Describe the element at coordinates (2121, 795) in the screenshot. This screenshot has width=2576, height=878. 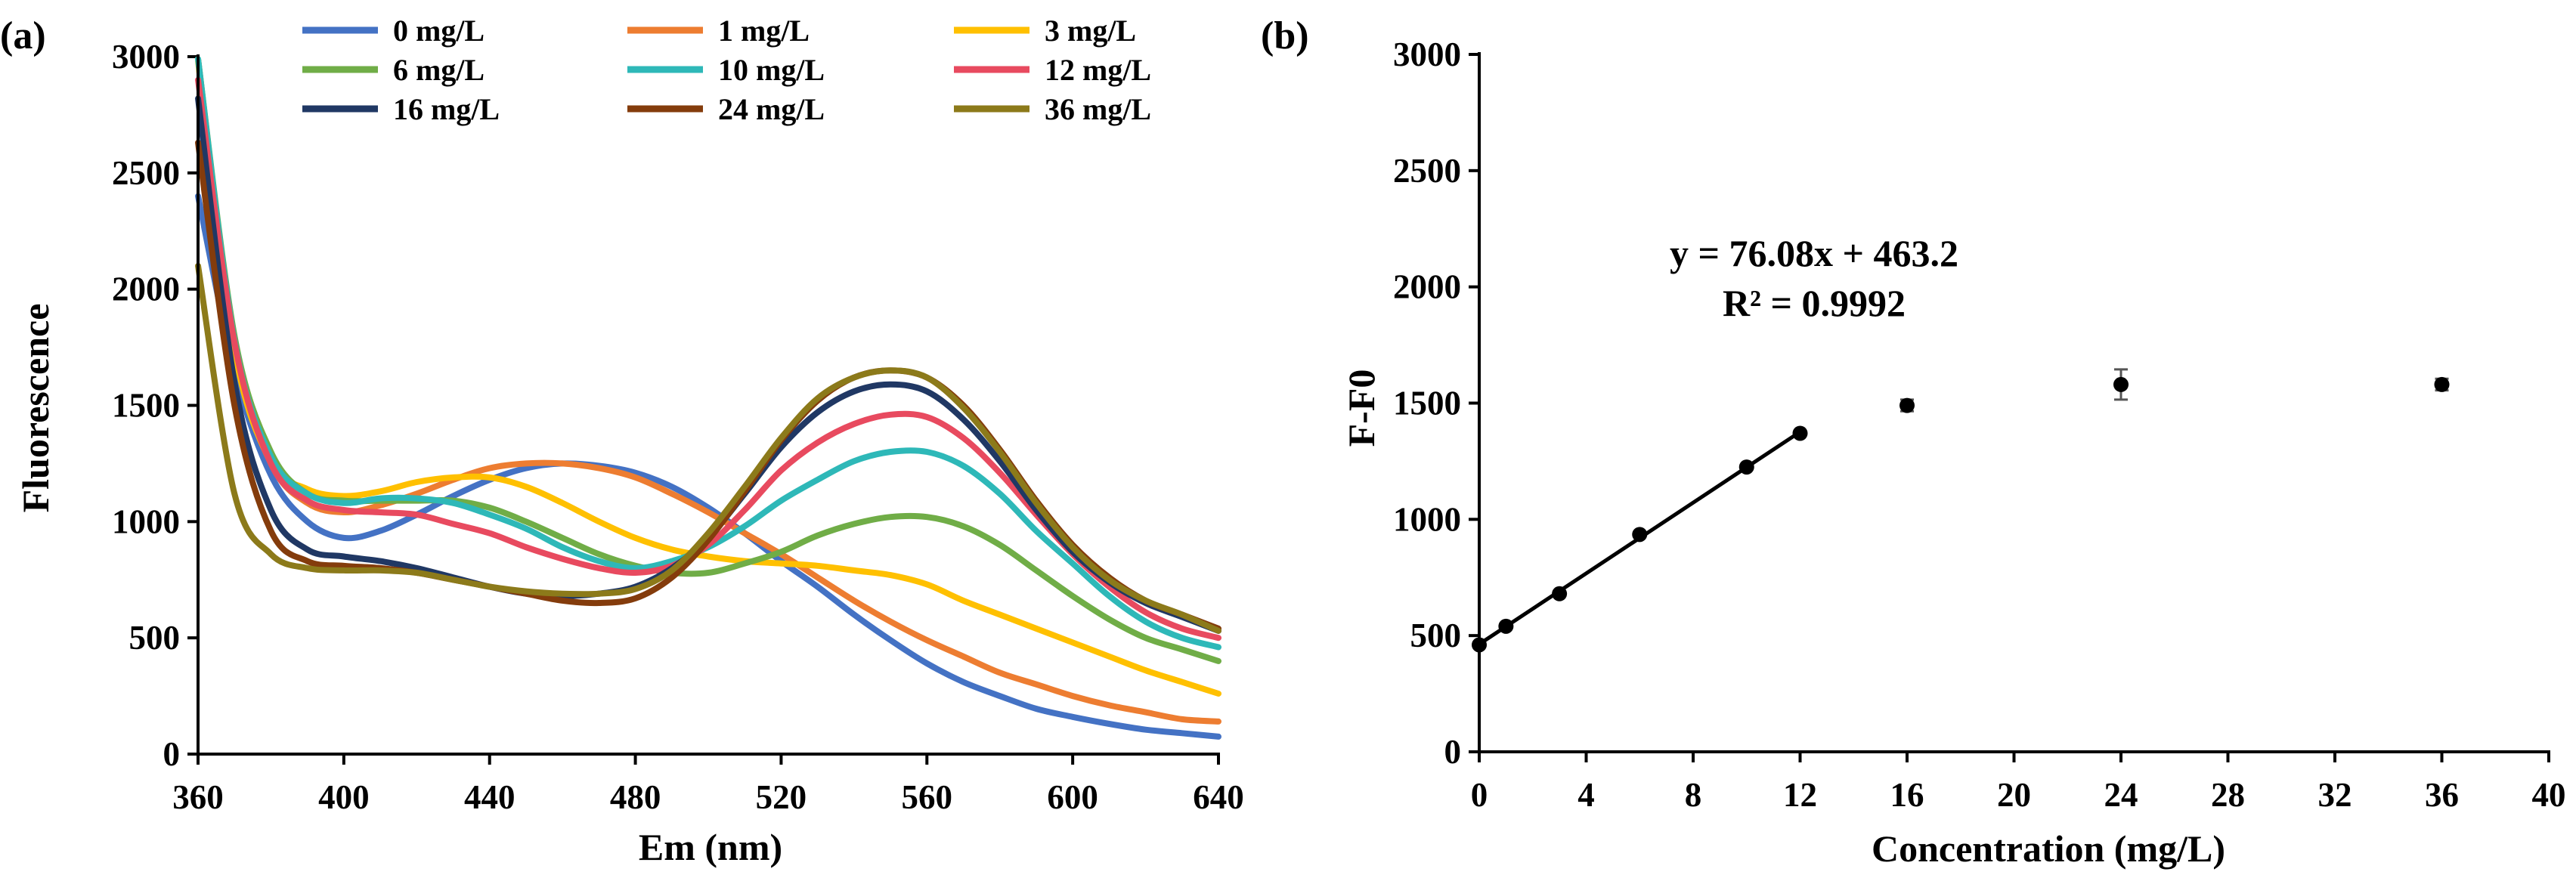
I see `b-xtick-label: 24` at that location.